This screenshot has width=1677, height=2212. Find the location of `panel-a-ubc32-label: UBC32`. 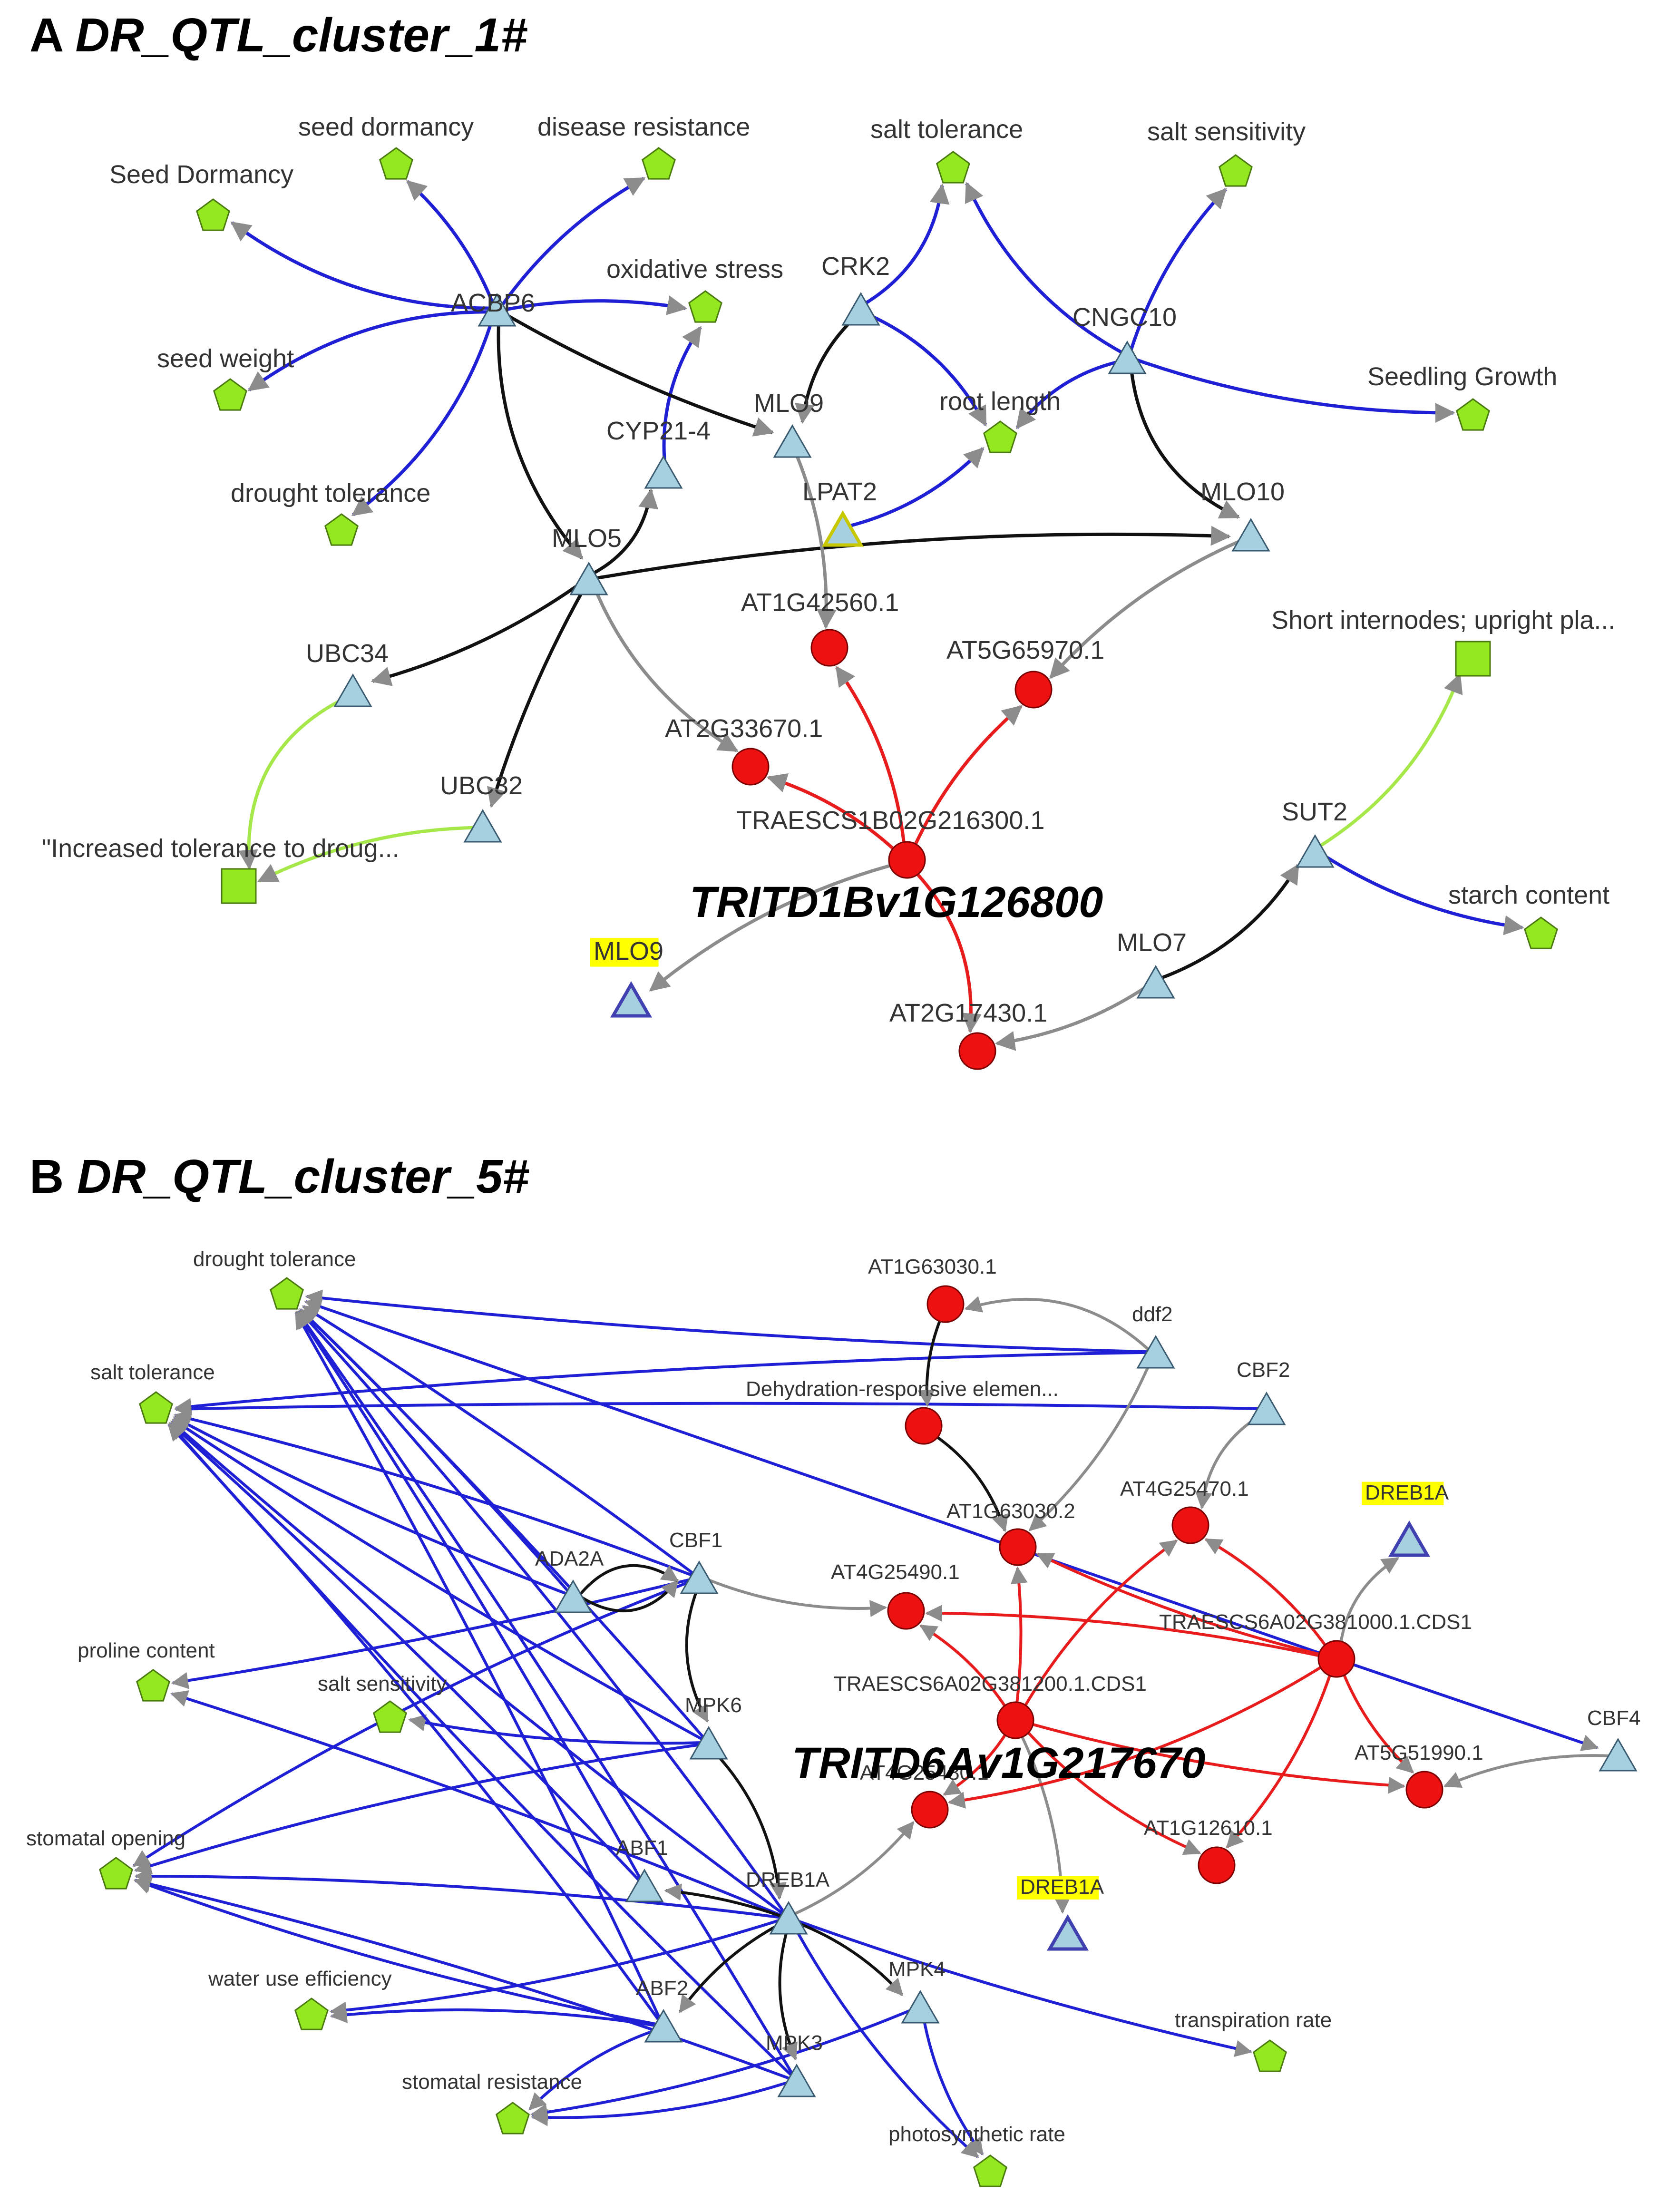

panel-a-ubc32-label: UBC32 is located at coordinates (481, 785).